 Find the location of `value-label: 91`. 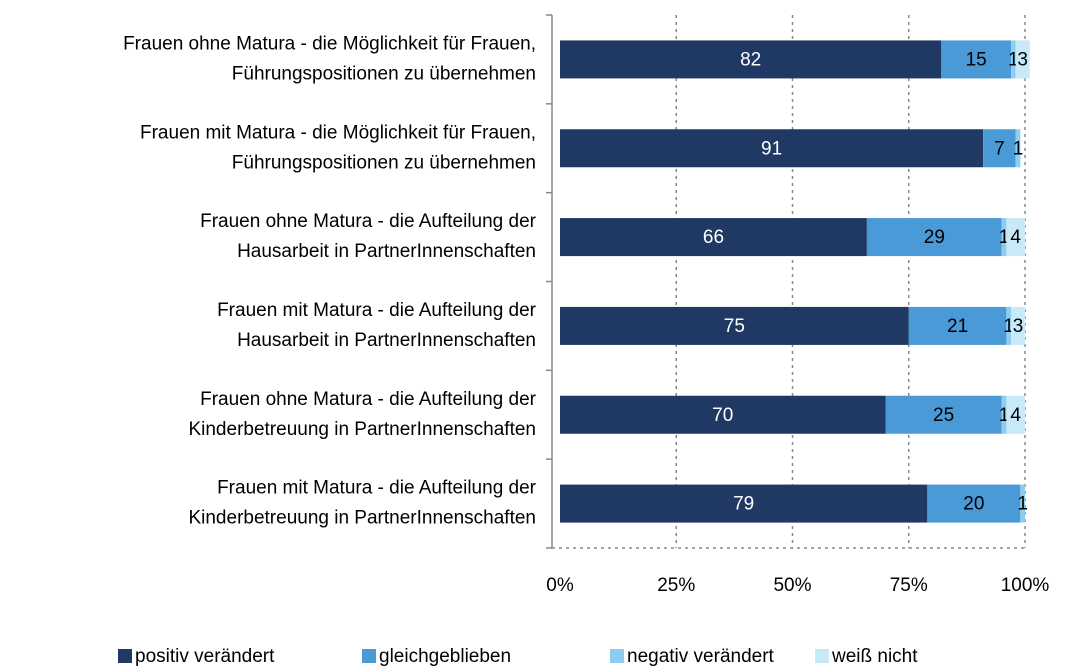

value-label: 91 is located at coordinates (771, 148).